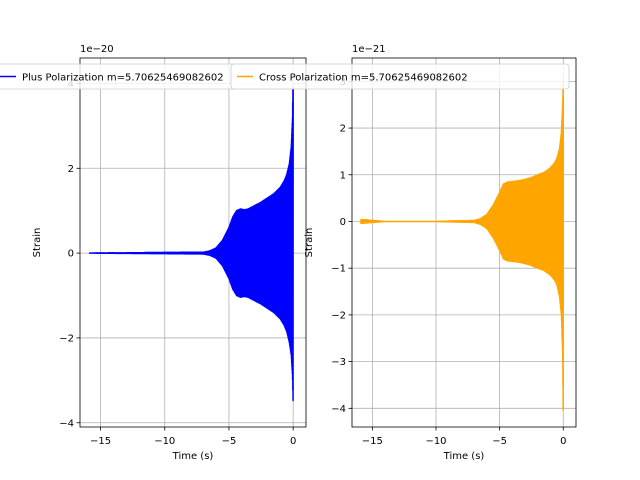 This screenshot has width=640, height=480. I want to click on cross-xtick-label-1: −10, so click(435, 441).